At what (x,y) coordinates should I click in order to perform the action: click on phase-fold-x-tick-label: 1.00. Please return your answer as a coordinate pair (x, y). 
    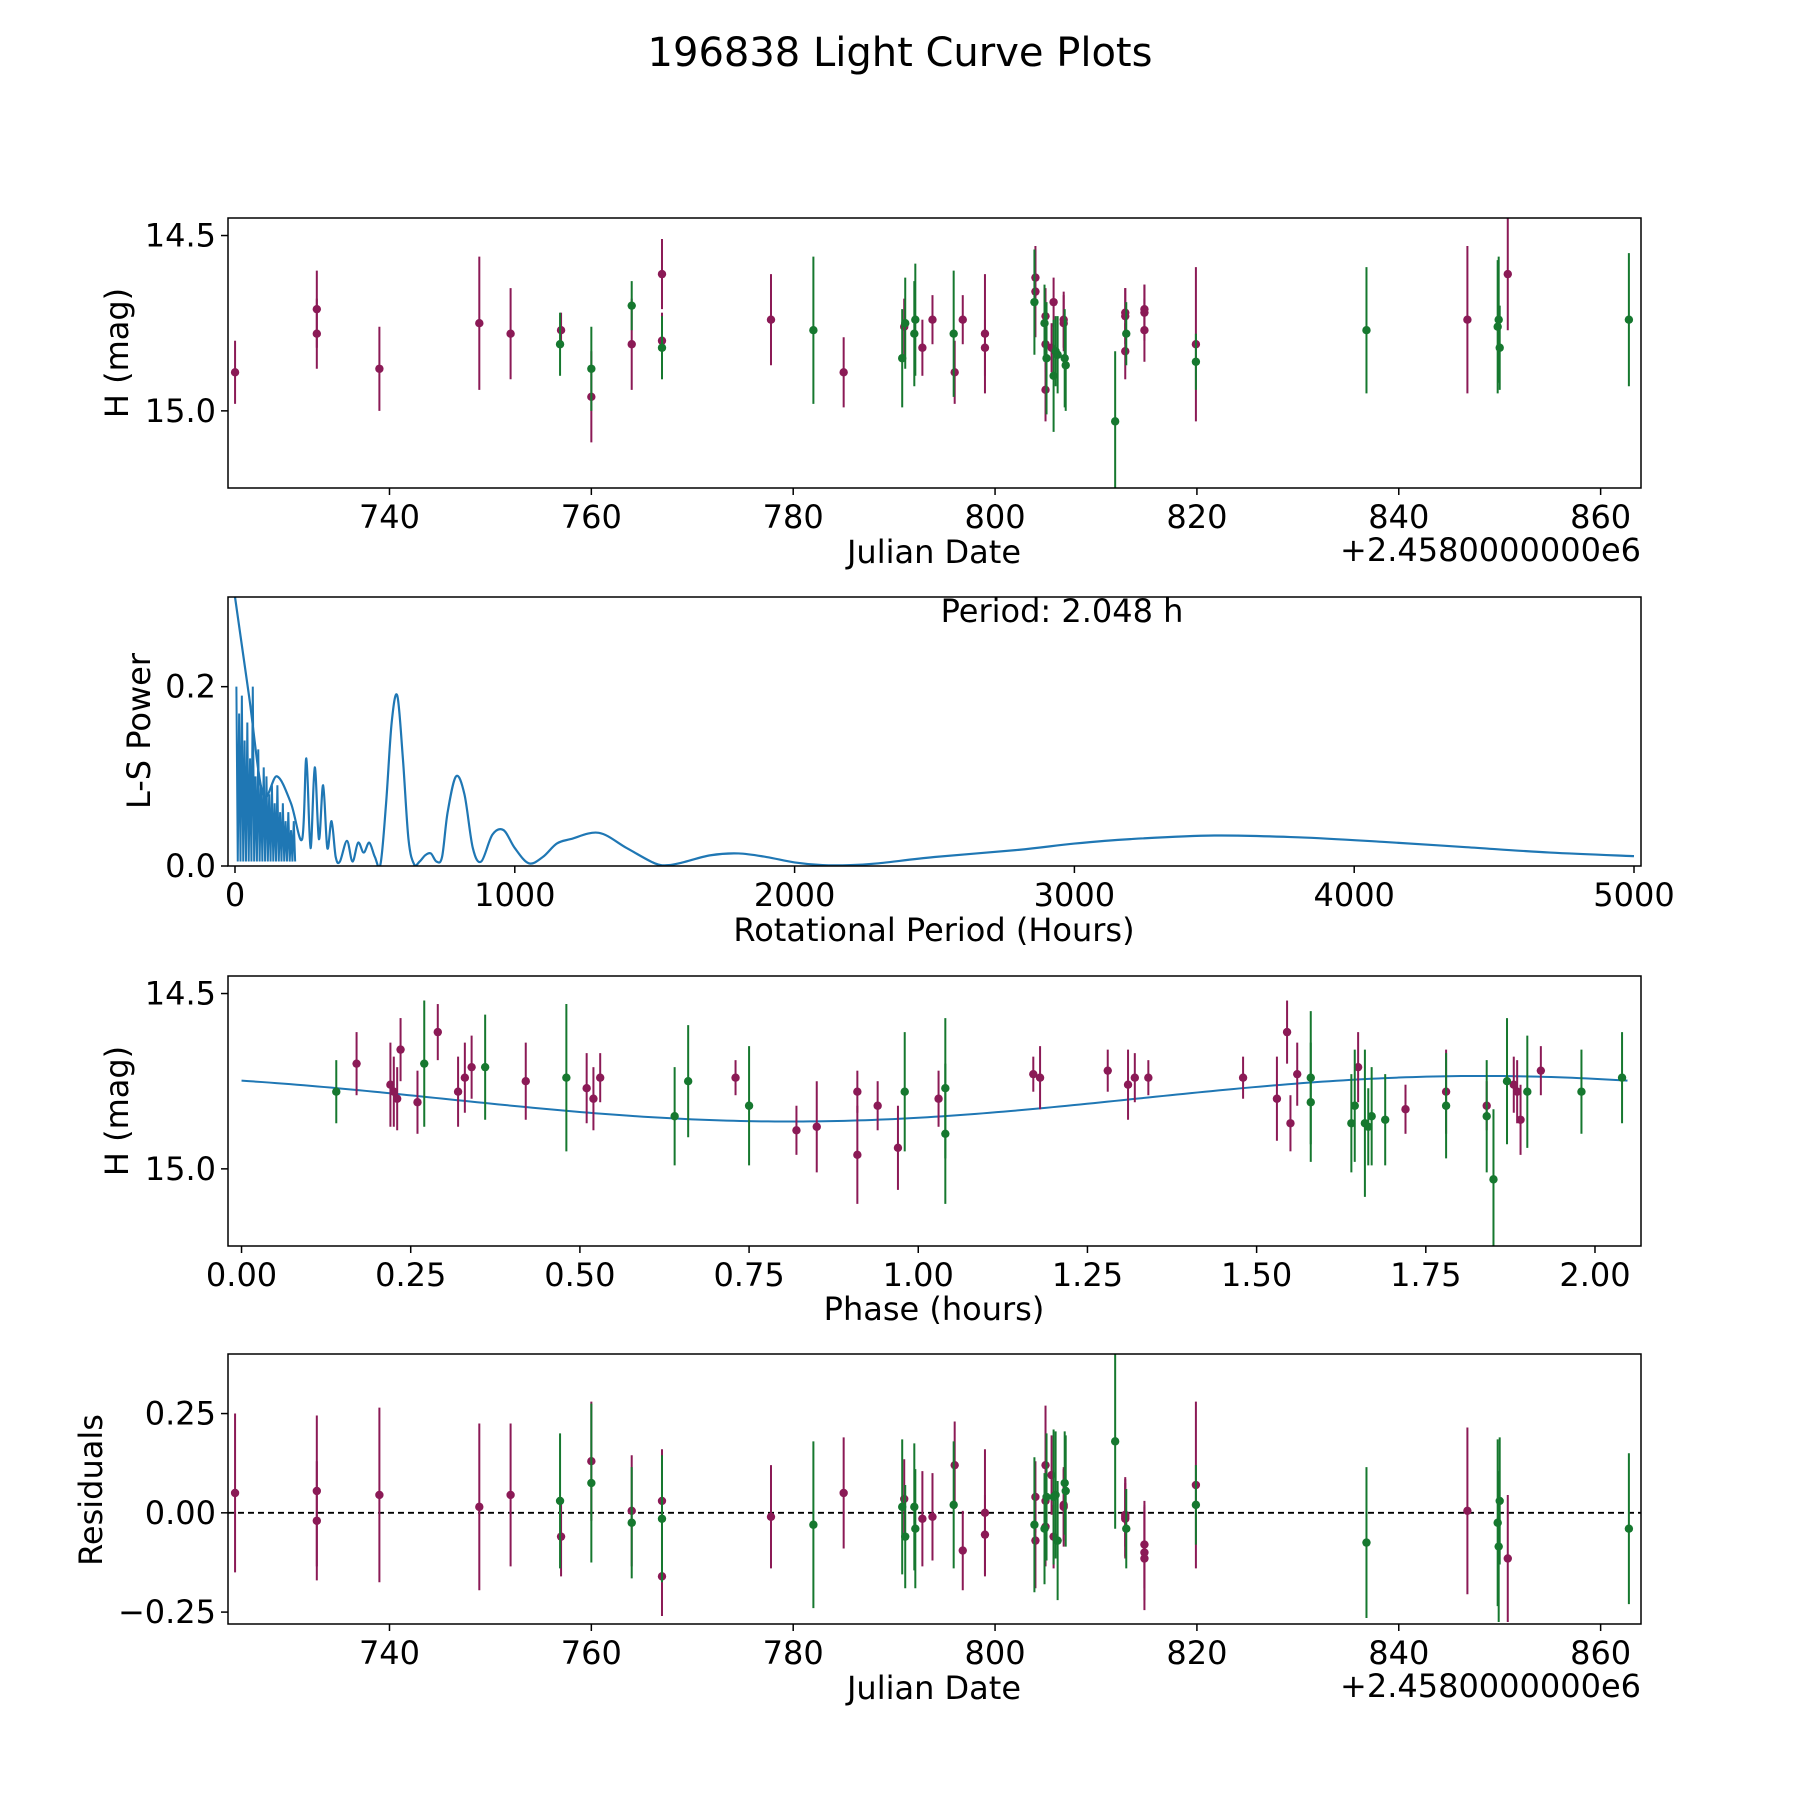
    Looking at the image, I should click on (918, 1275).